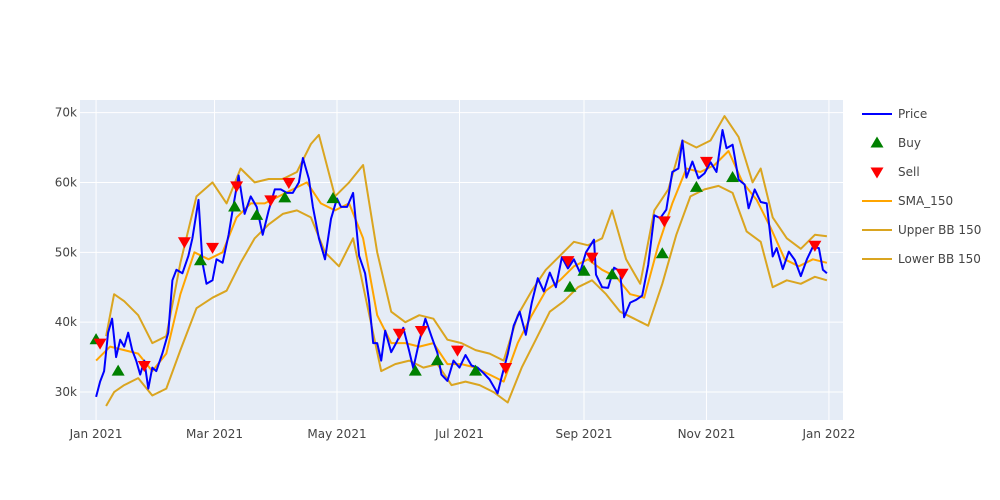  I want to click on legend-lower-bb-150: Lower BB 150, so click(921, 259).